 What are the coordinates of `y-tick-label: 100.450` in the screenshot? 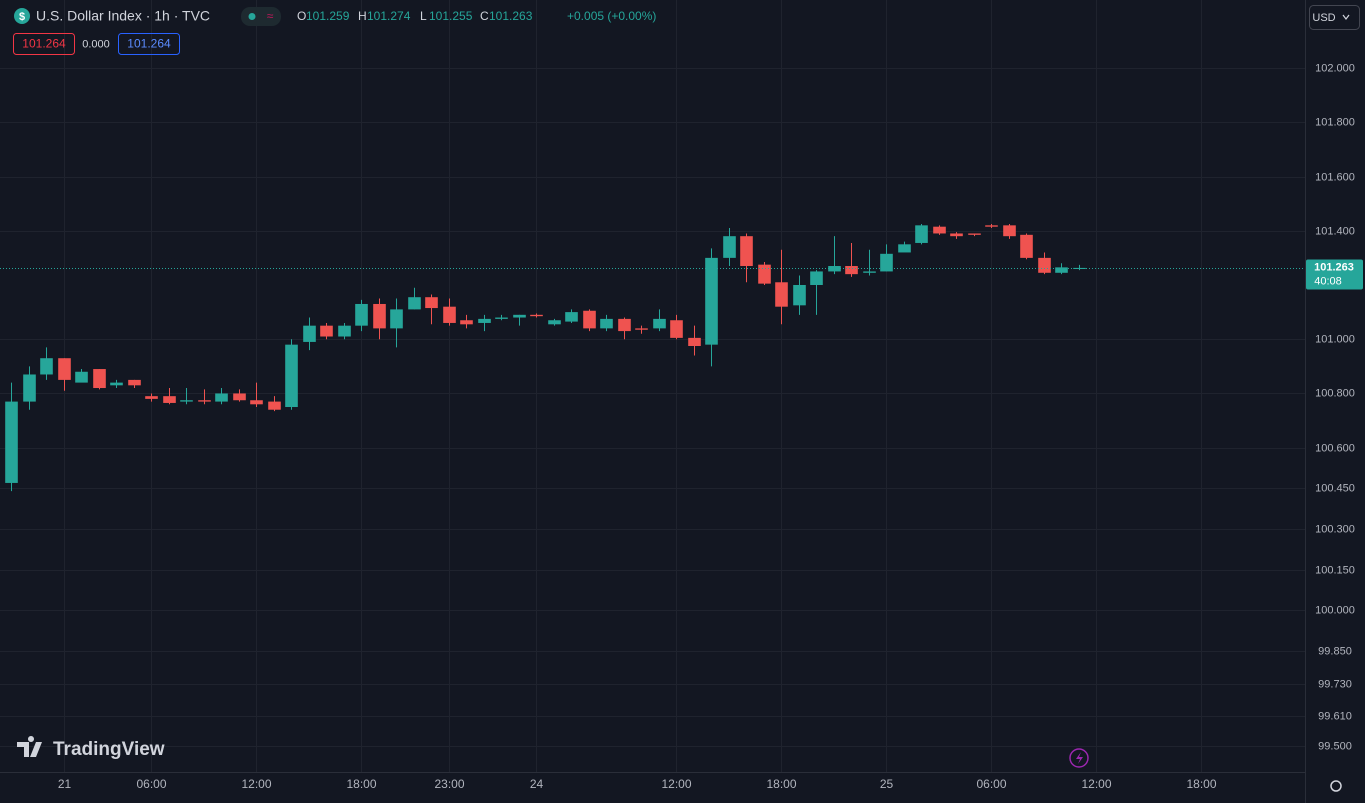 It's located at (1335, 488).